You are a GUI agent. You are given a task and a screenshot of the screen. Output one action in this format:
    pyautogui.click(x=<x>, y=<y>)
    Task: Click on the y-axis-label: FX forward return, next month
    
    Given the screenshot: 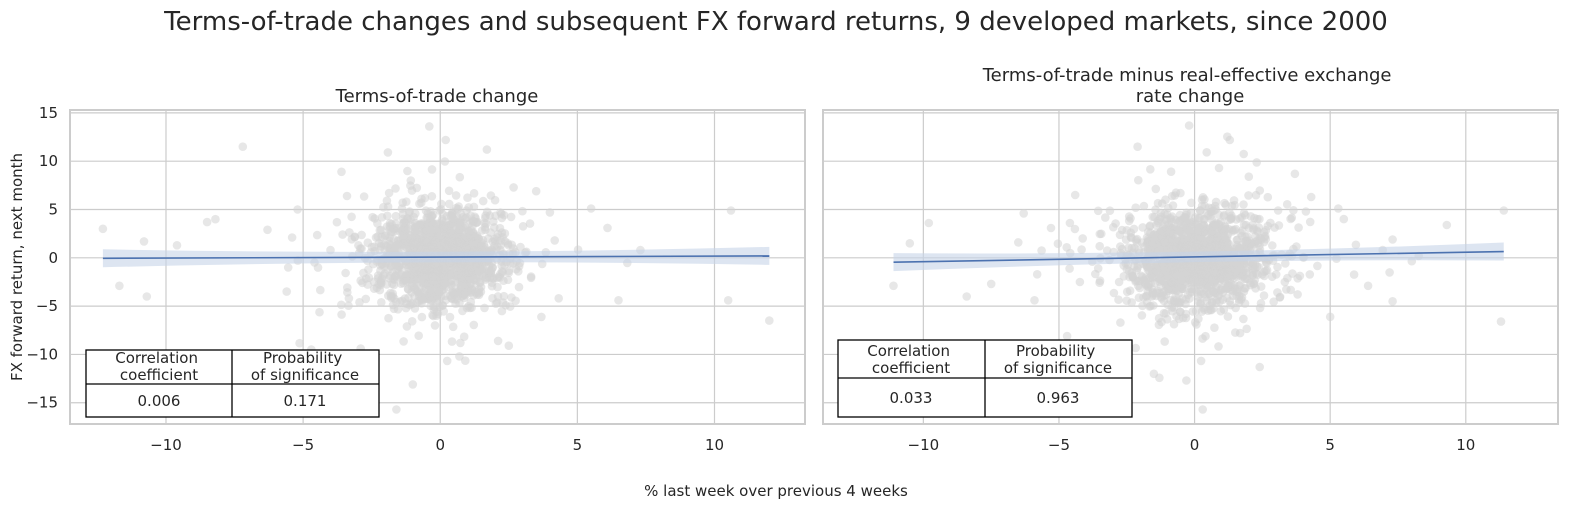 What is the action you would take?
    pyautogui.click(x=17, y=267)
    